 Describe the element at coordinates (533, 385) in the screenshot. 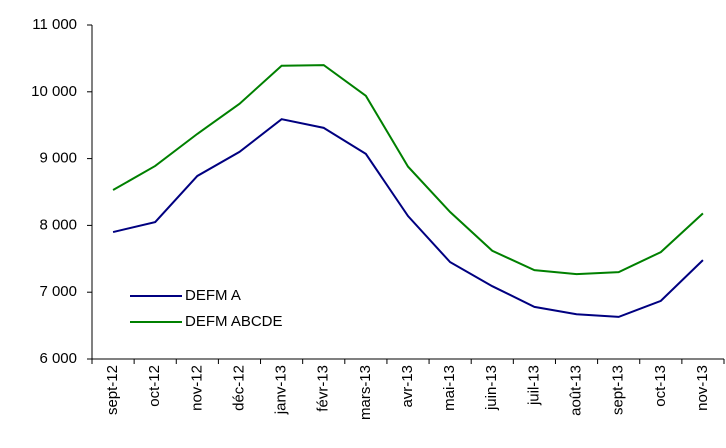

I see `x-tick-label: juil-13` at that location.